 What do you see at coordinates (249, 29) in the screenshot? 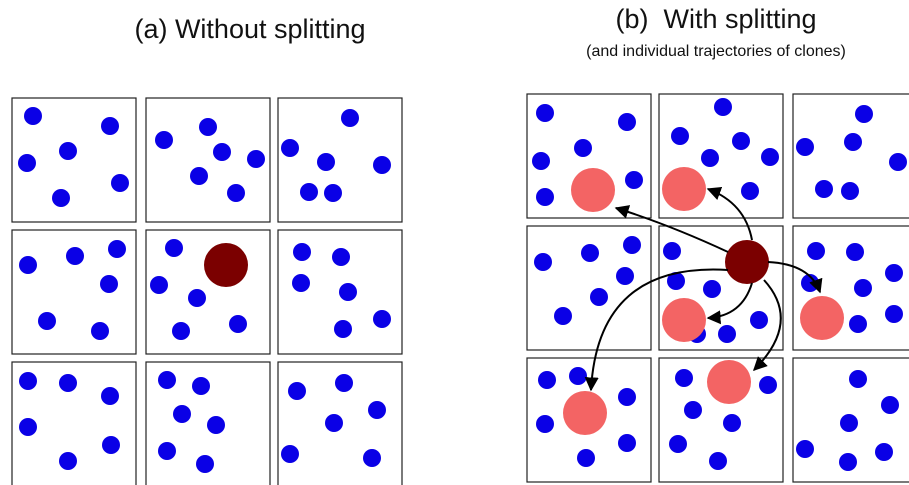
I see `panel-a-title: (a) Without splitting` at bounding box center [249, 29].